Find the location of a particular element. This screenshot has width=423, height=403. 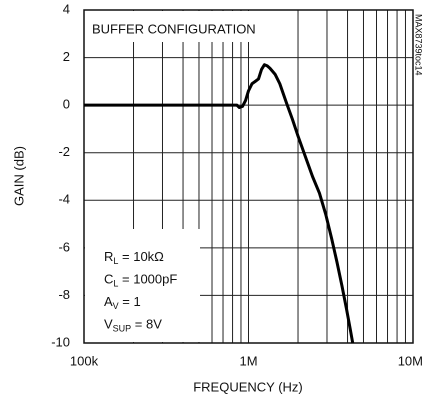

figure-id: MAX8739toc14 is located at coordinates (418, 45).